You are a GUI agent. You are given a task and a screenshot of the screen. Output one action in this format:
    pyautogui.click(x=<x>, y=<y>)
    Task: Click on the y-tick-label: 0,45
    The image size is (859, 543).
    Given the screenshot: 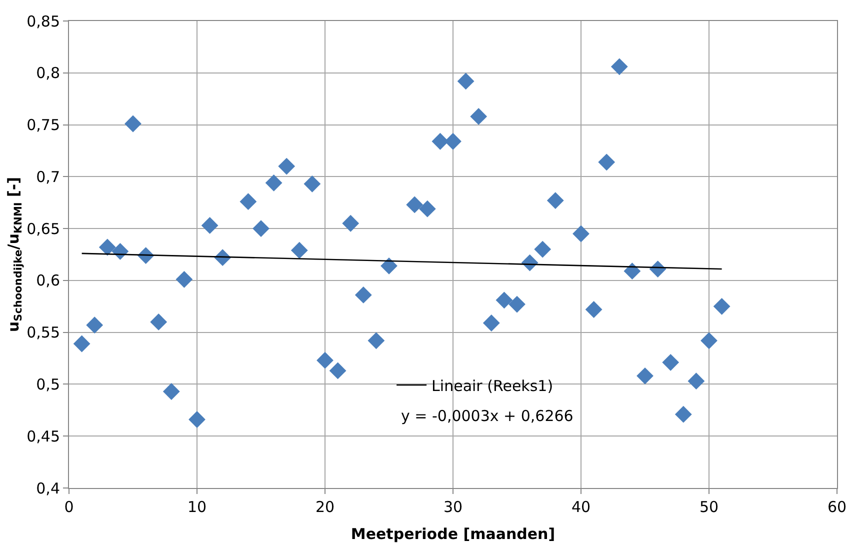 What is the action you would take?
    pyautogui.click(x=43, y=436)
    